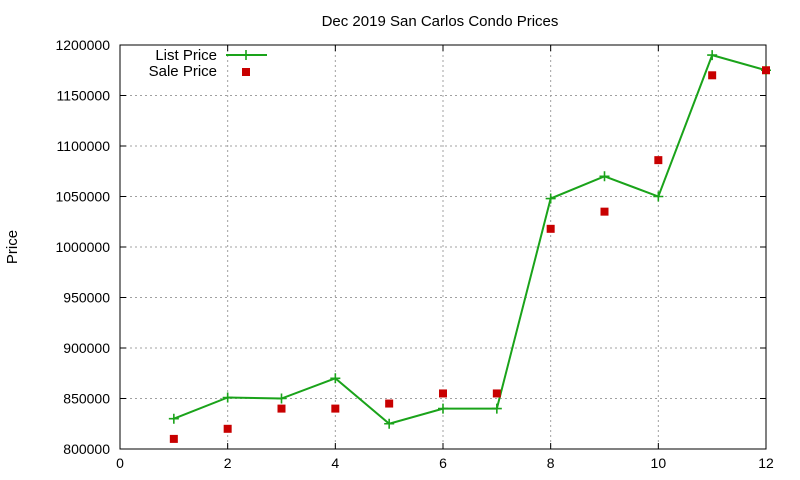  Describe the element at coordinates (86, 449) in the screenshot. I see `y-tick-label: 800000` at that location.